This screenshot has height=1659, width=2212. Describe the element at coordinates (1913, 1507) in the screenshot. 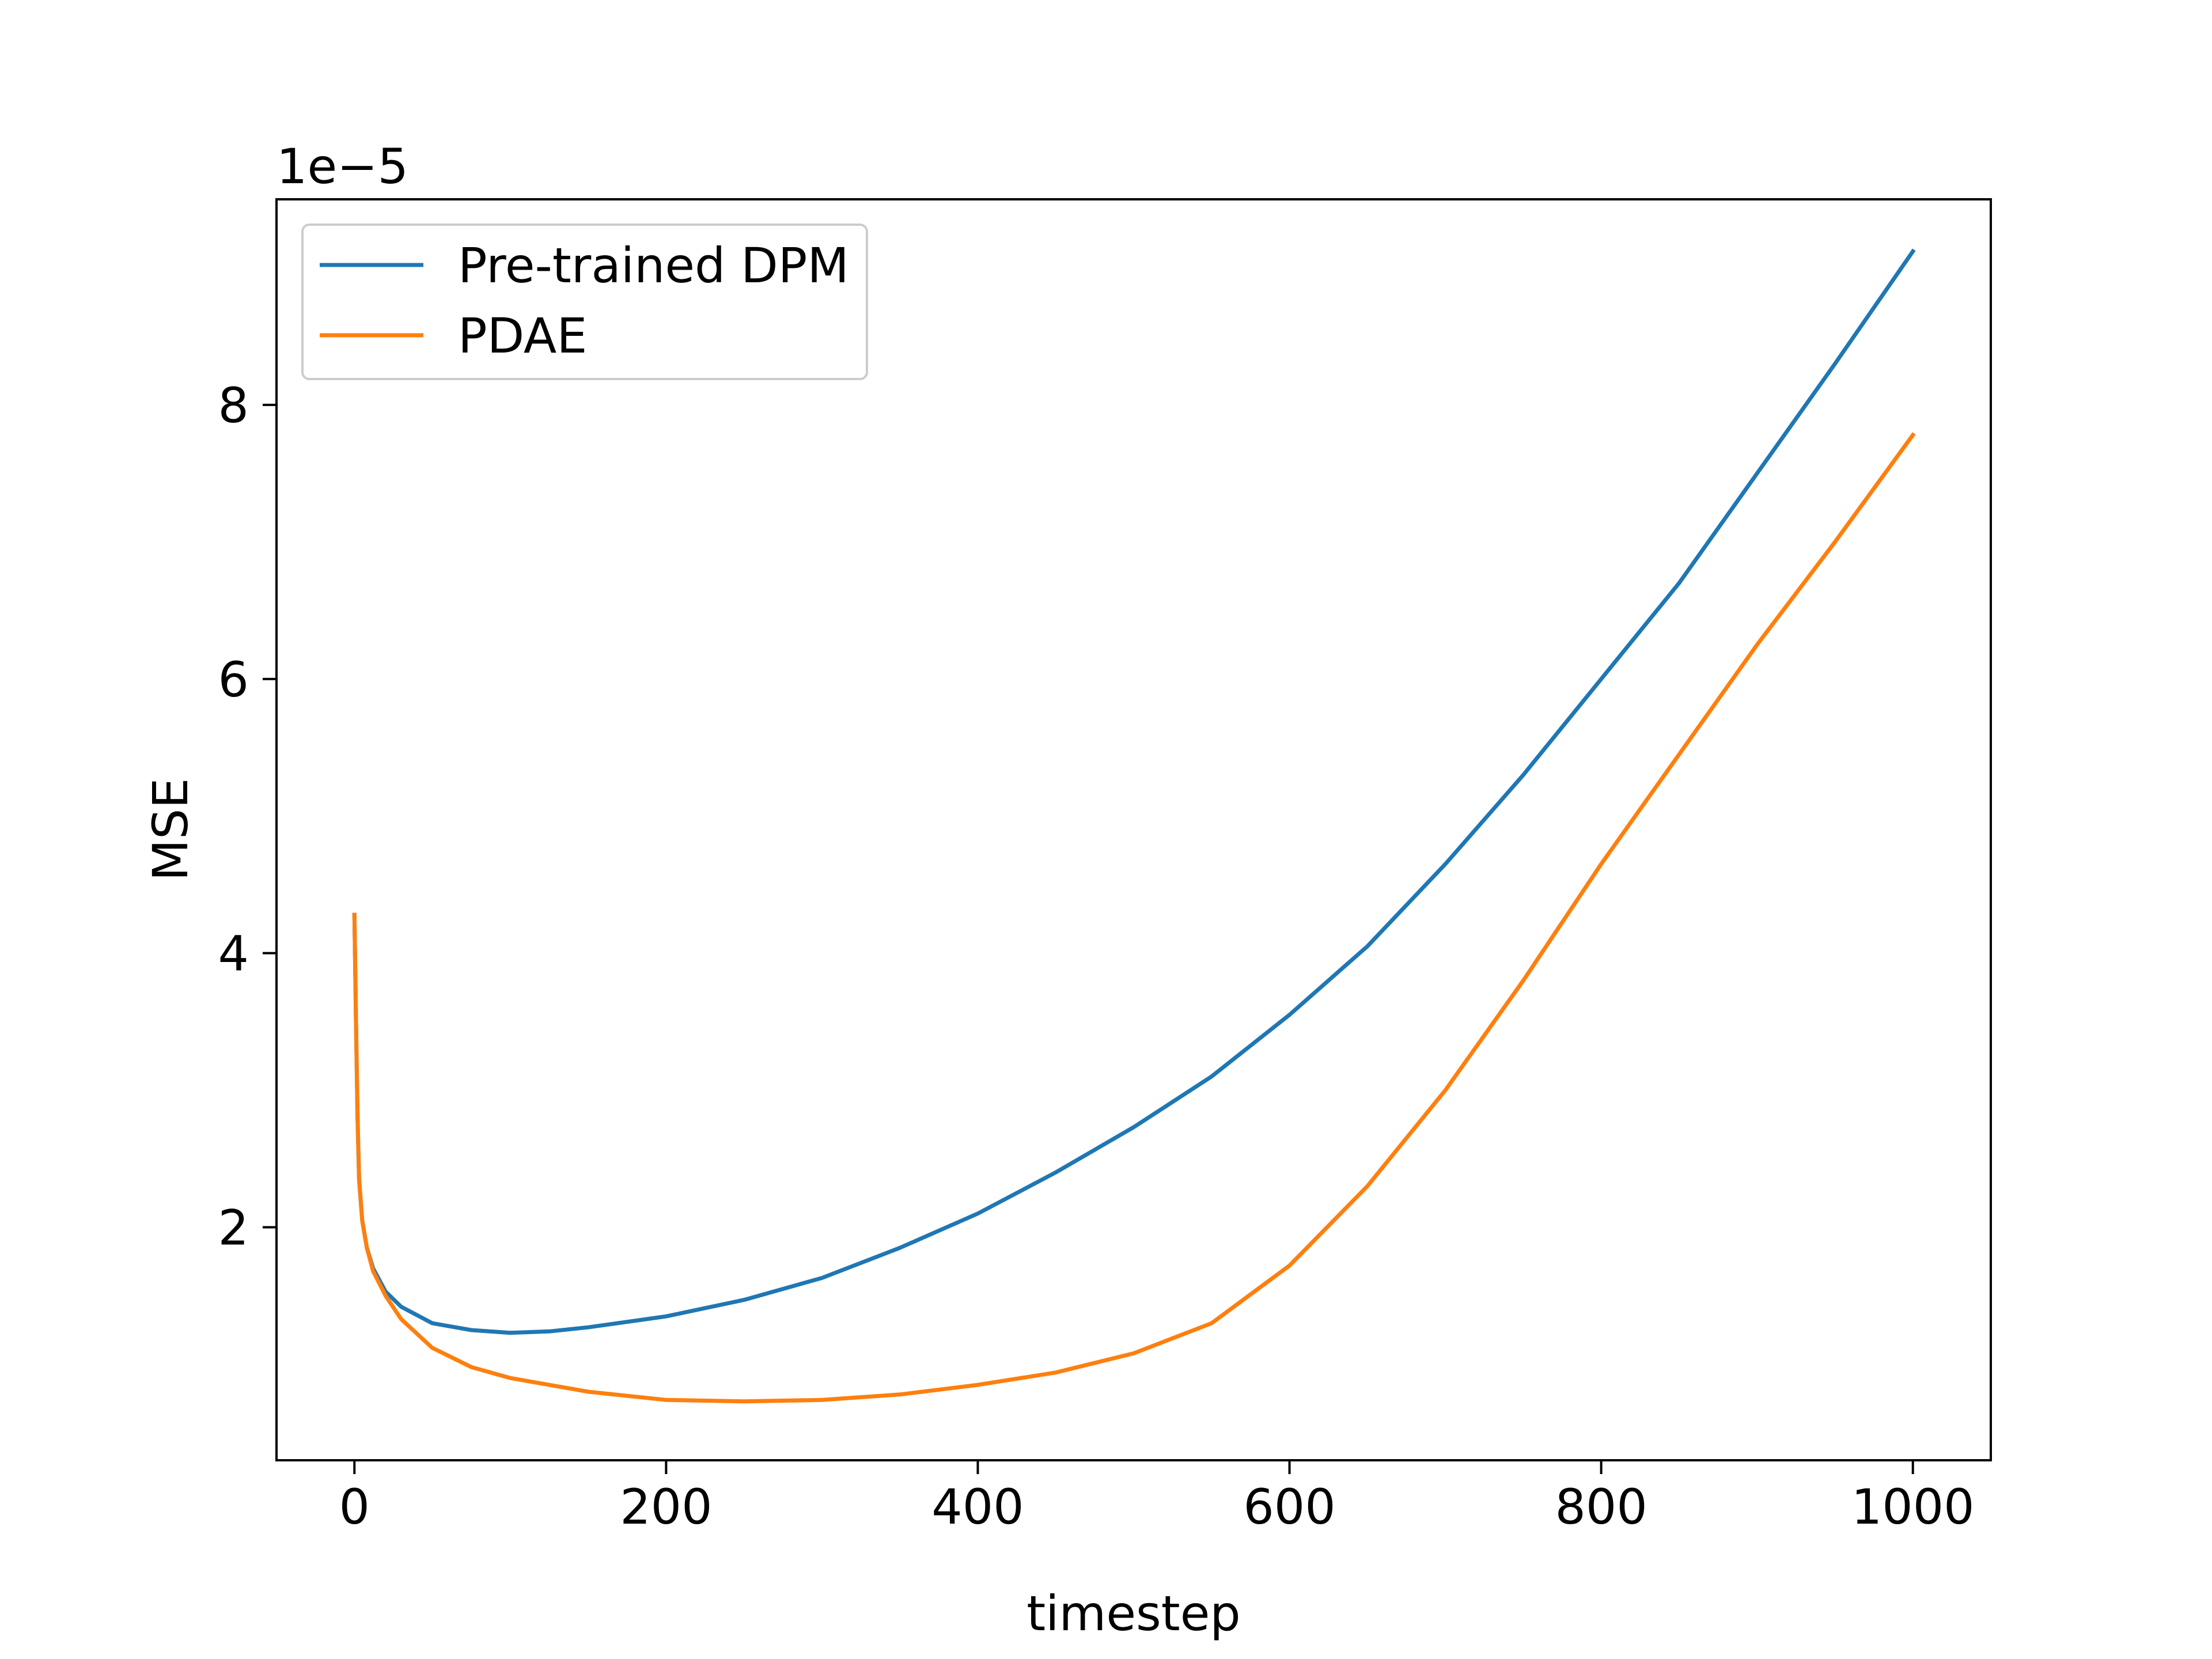

I see `x-tick-label: 1000` at that location.